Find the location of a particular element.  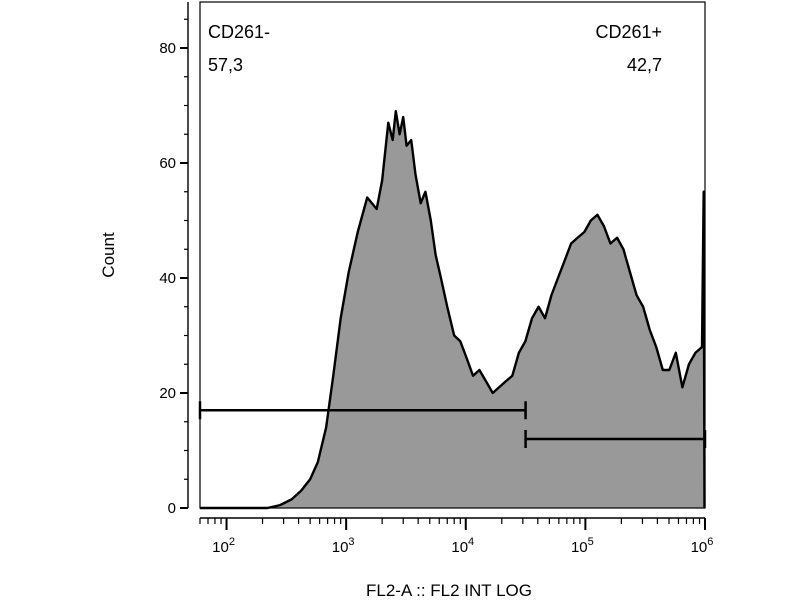

x-tick-label: 10² is located at coordinates (223, 546).